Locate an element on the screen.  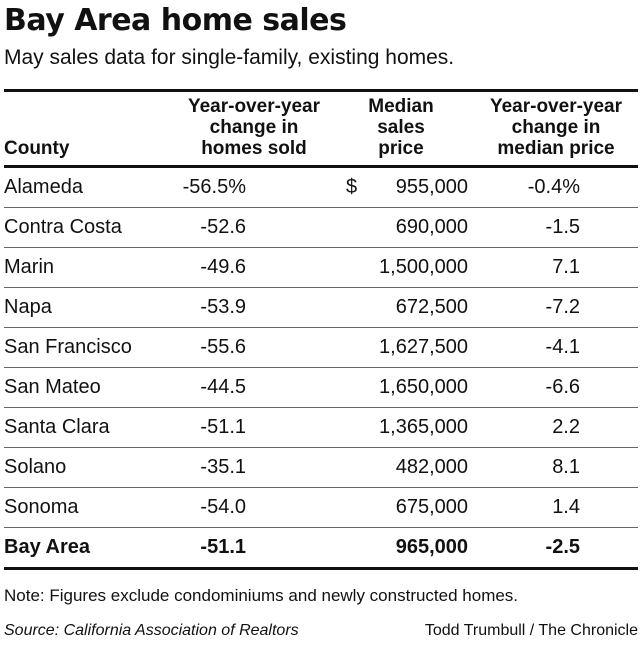
table-row: Marin -49.6 1,500,000 7.1 is located at coordinates (321, 267).